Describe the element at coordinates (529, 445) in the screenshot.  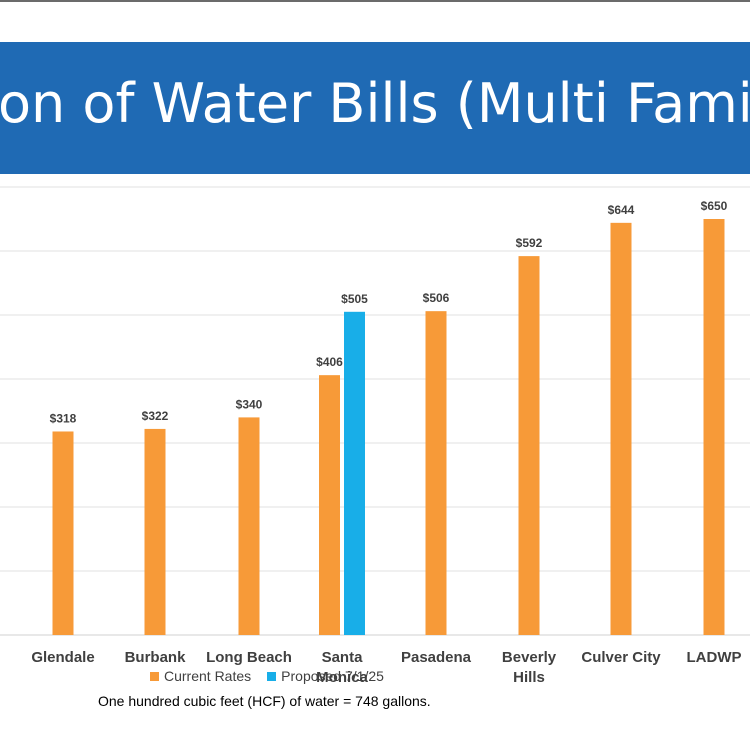
I see `bar-current-rates-beverly-hills` at that location.